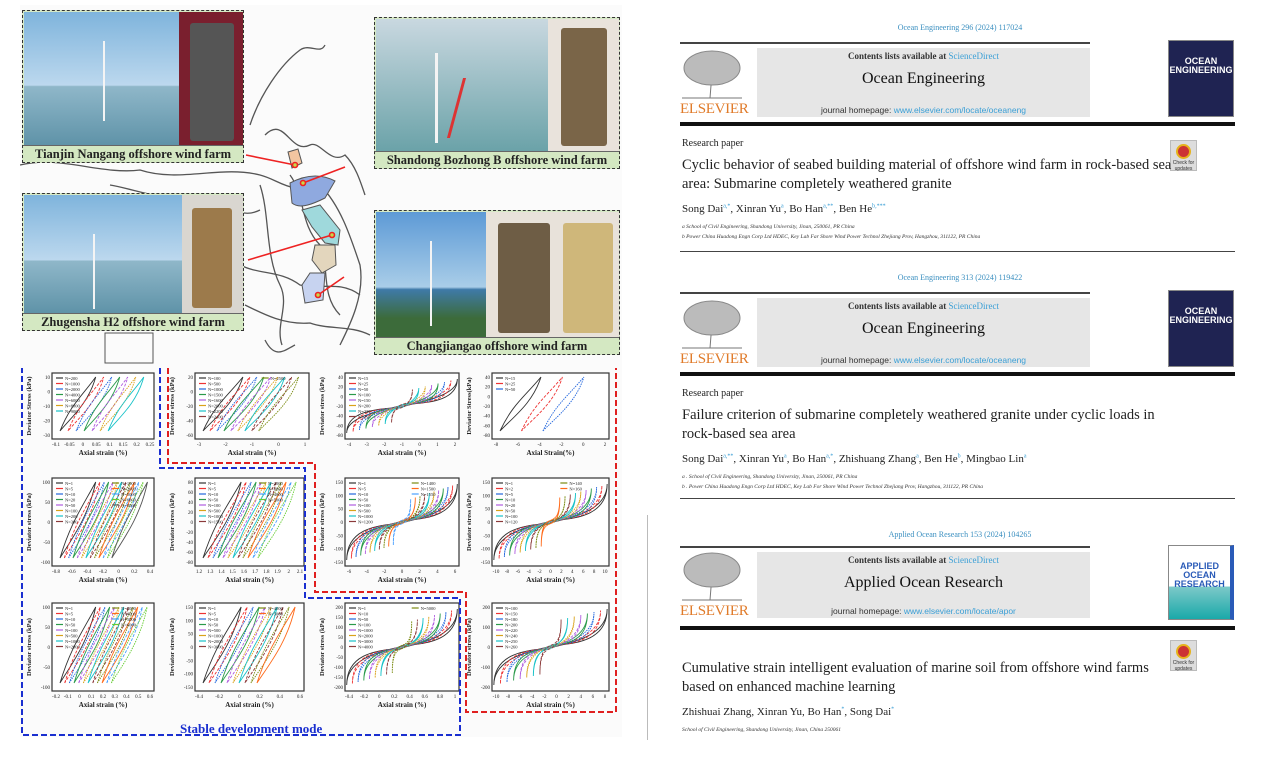  What do you see at coordinates (1201, 582) in the screenshot?
I see `journal-cover: APPLIED OCEAN RESEARCH` at bounding box center [1201, 582].